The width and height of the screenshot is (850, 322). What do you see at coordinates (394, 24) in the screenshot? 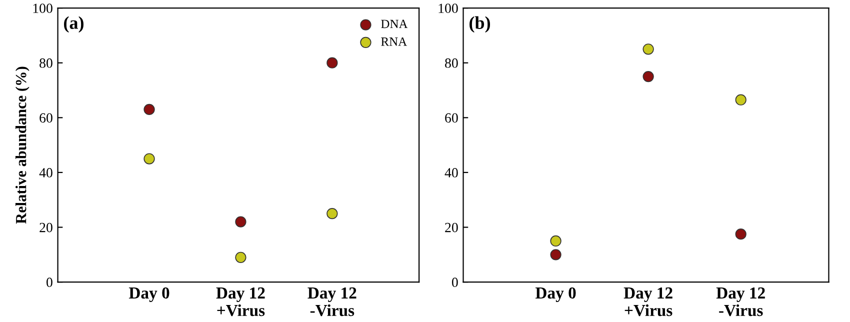
I see `legend-label: DNA` at bounding box center [394, 24].